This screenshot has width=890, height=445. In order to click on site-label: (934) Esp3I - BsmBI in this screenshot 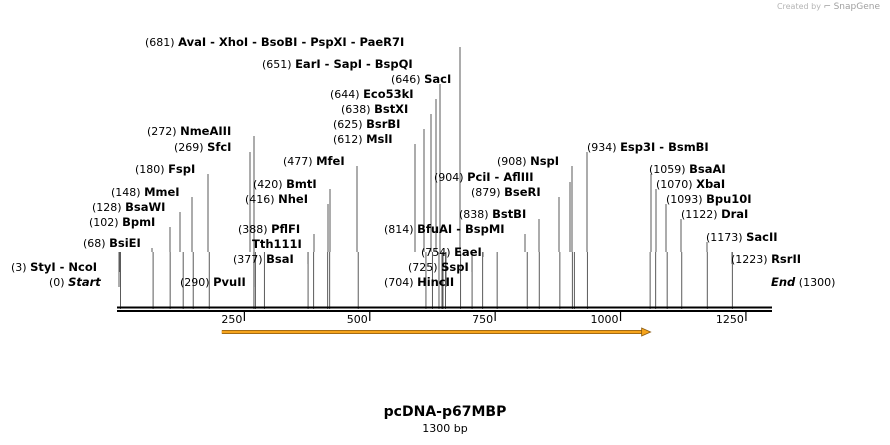, I will do `click(648, 147)`.